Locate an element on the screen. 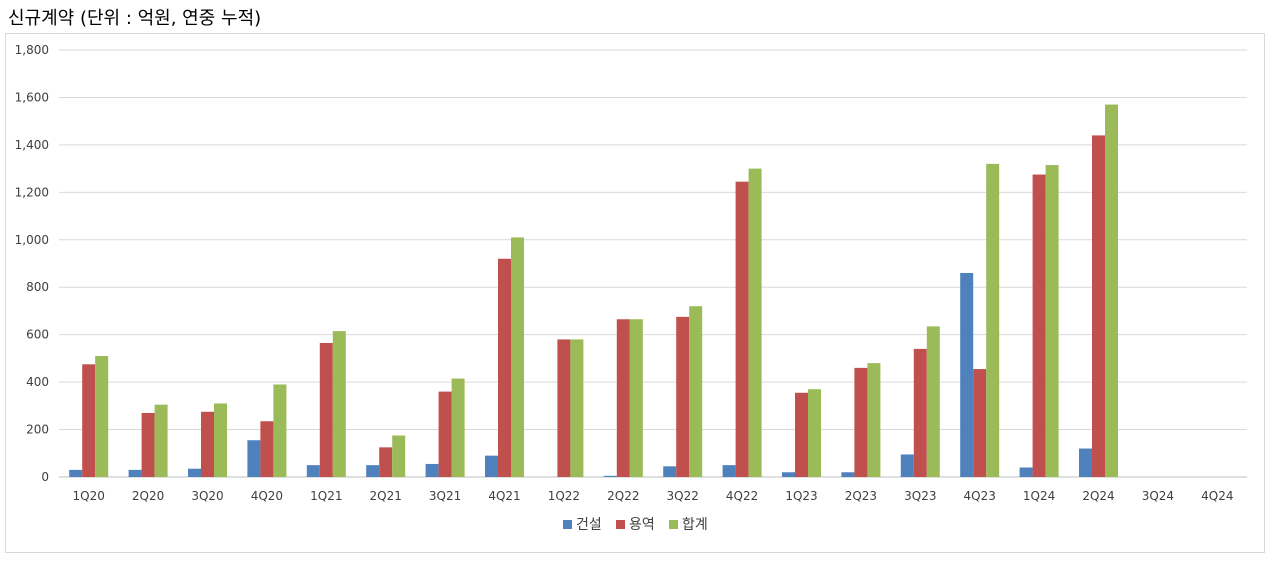 The width and height of the screenshot is (1272, 563). bar-4Q23-건설 is located at coordinates (967, 374).